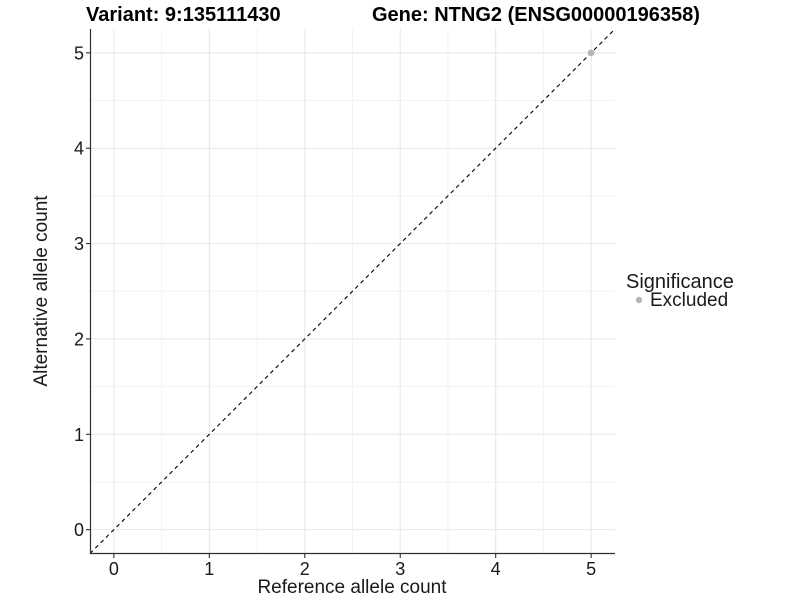 Image resolution: width=800 pixels, height=600 pixels. I want to click on plot-title-gene: Gene: NTNG2 (ENSG00000196358), so click(536, 15).